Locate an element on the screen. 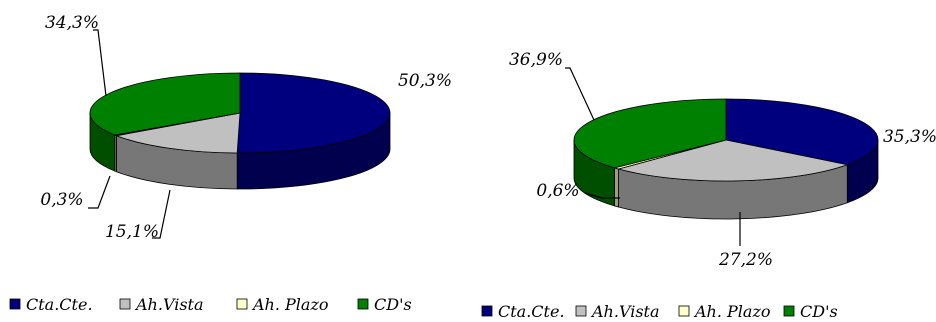 This screenshot has height=322, width=936. pie-2-slice-ah-vista is located at coordinates (732, 160).